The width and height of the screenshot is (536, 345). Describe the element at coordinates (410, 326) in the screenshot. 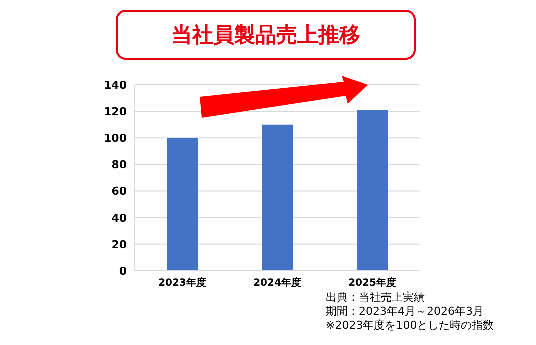

I see `text: ※2023年度を100とした時の指数` at that location.